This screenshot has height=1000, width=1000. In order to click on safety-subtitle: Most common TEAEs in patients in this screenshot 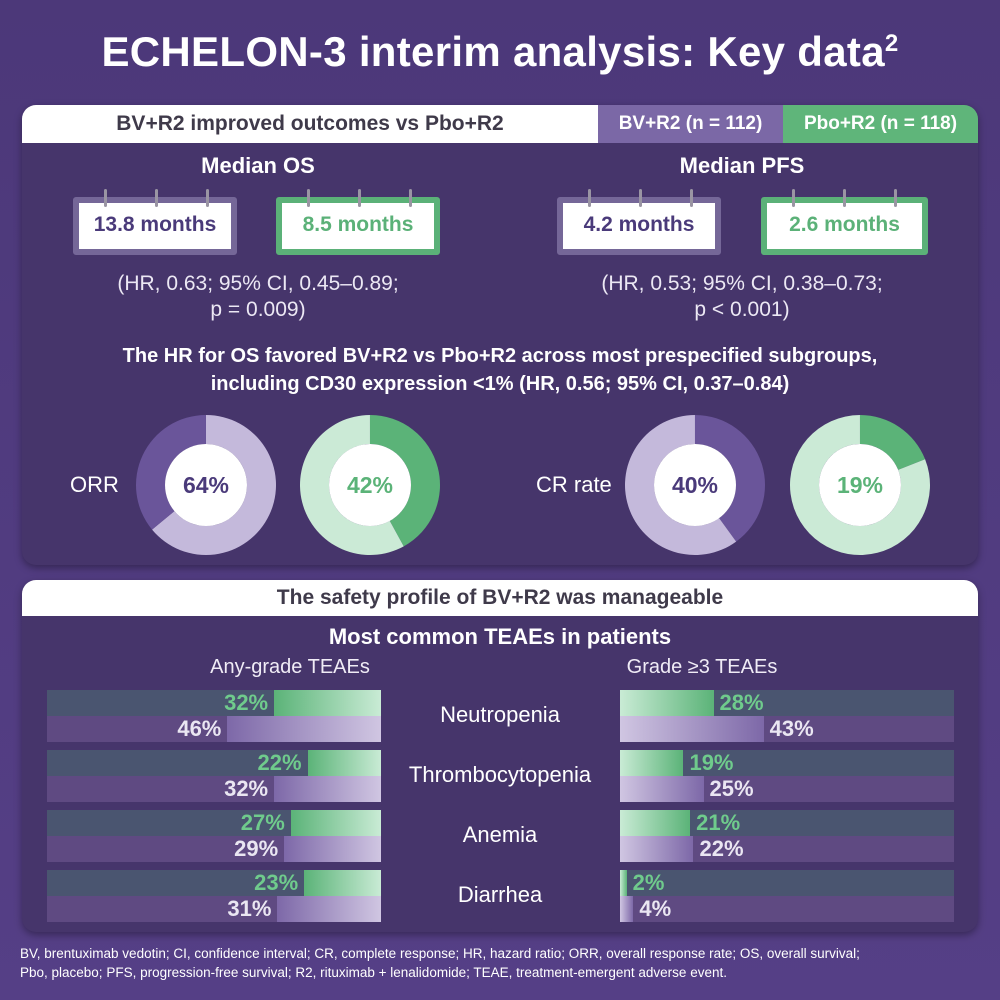, I will do `click(500, 636)`.